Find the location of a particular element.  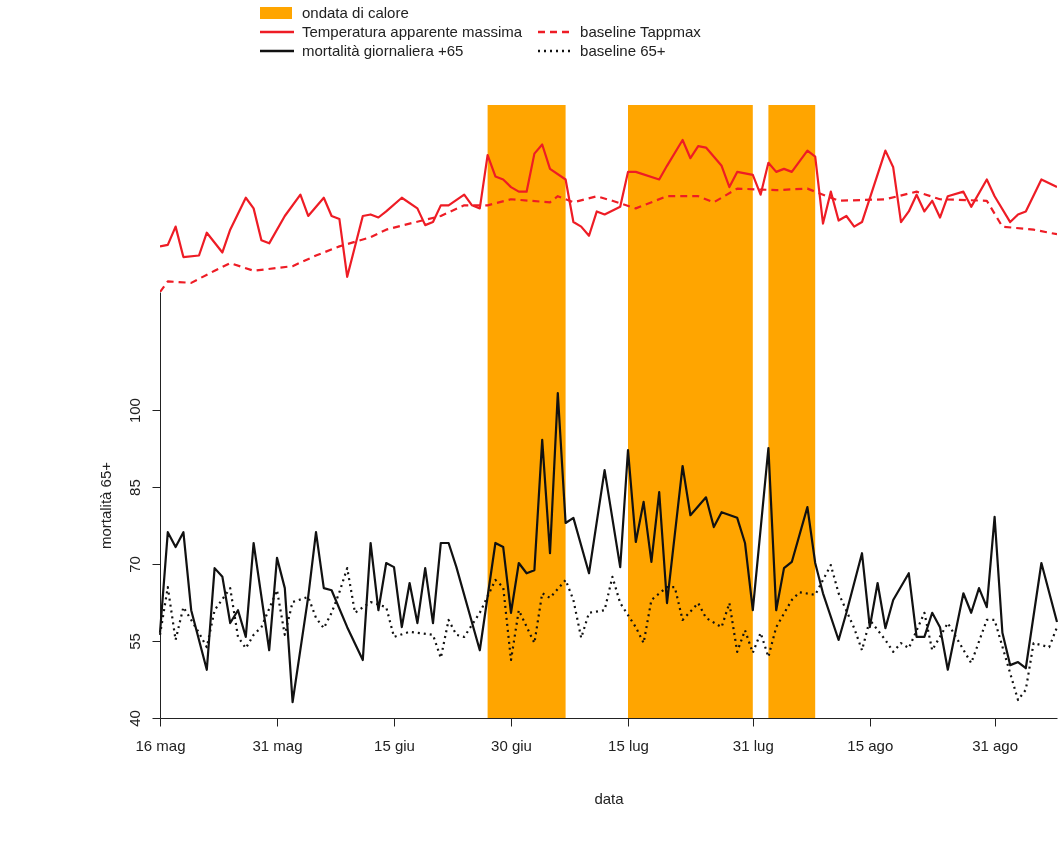

x-tick-label: 31 mag is located at coordinates (277, 745).